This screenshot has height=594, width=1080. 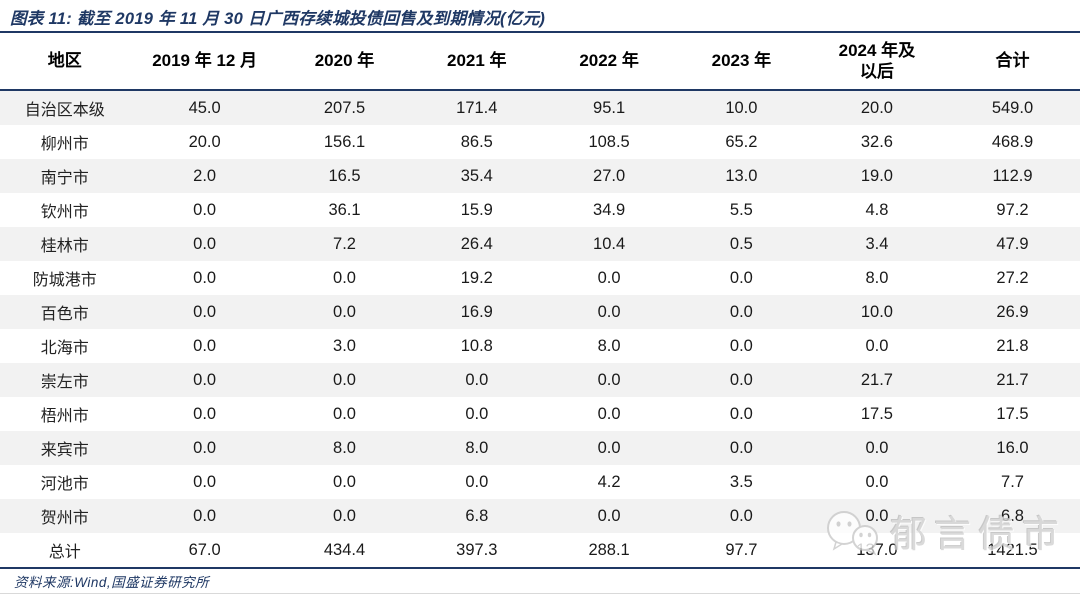 What do you see at coordinates (344, 107) in the screenshot?
I see `value-cell: 207.5` at bounding box center [344, 107].